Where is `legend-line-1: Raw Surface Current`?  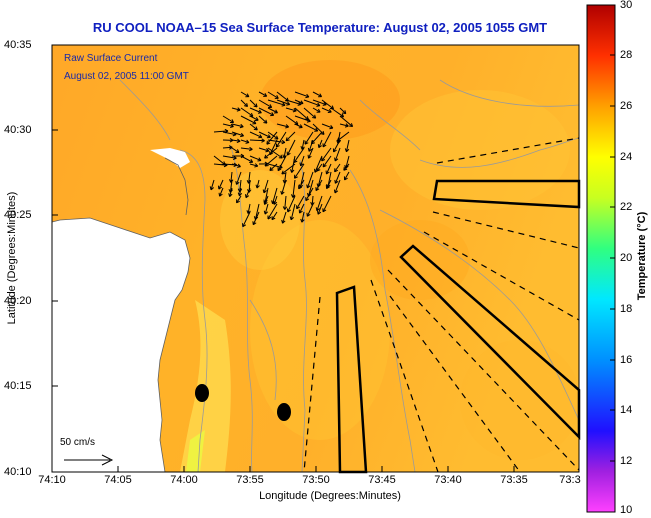
legend-line-1: Raw Surface Current is located at coordinates (111, 58).